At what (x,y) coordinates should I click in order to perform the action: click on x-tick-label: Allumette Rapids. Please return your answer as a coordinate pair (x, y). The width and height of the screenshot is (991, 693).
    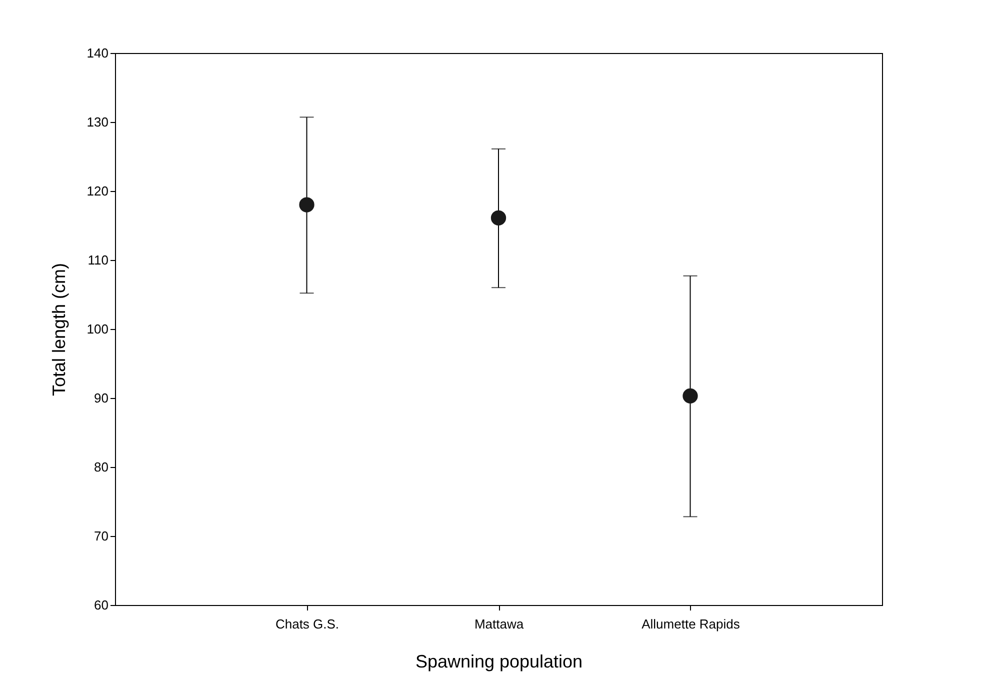
    Looking at the image, I should click on (691, 624).